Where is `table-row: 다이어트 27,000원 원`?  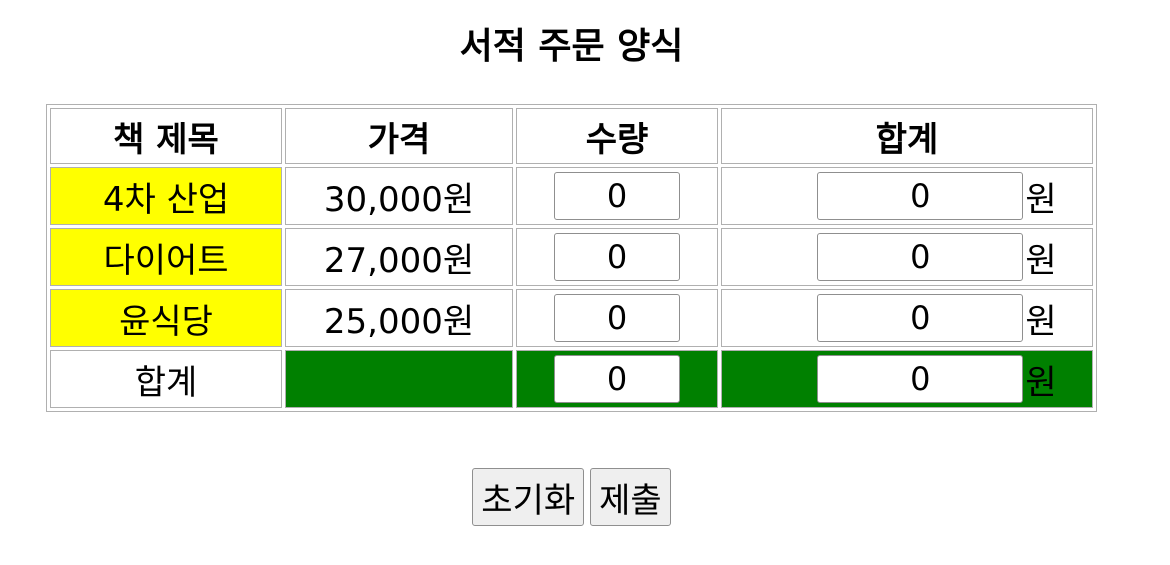
table-row: 다이어트 27,000원 원 is located at coordinates (571, 257).